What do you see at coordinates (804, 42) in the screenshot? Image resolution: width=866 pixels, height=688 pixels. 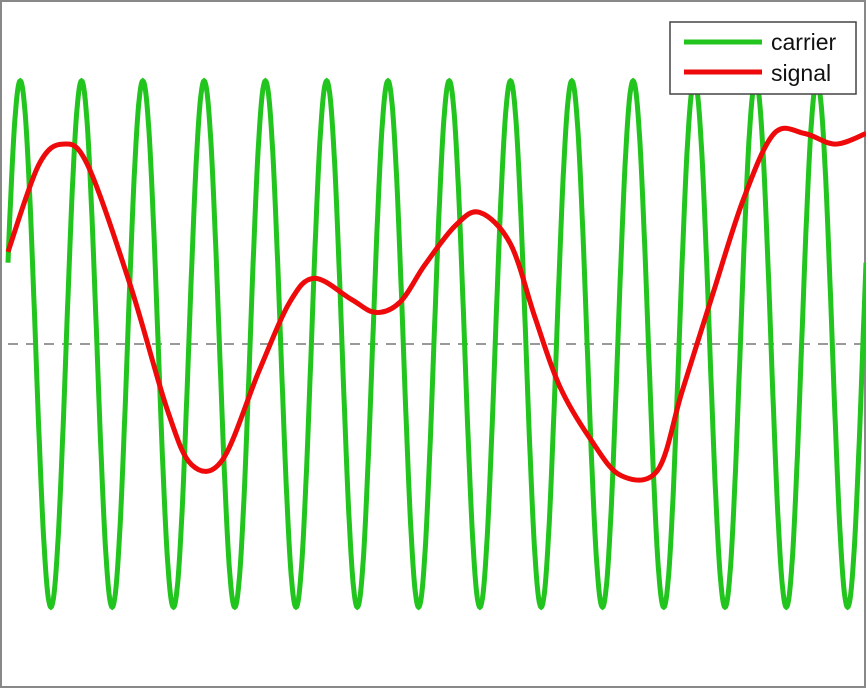 I see `legend-label-carrier: carrier` at bounding box center [804, 42].